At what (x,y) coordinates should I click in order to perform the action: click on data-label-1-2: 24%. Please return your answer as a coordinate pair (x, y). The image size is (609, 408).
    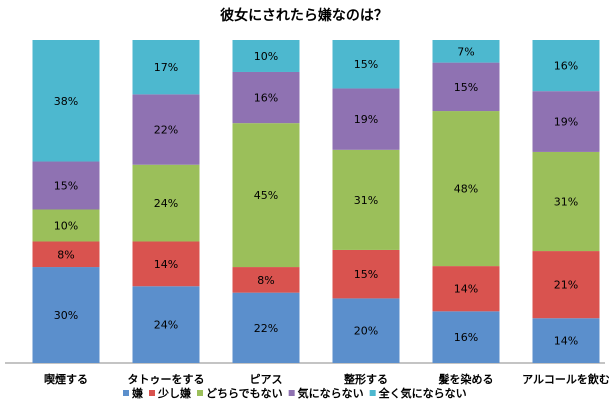
    Looking at the image, I should click on (166, 203).